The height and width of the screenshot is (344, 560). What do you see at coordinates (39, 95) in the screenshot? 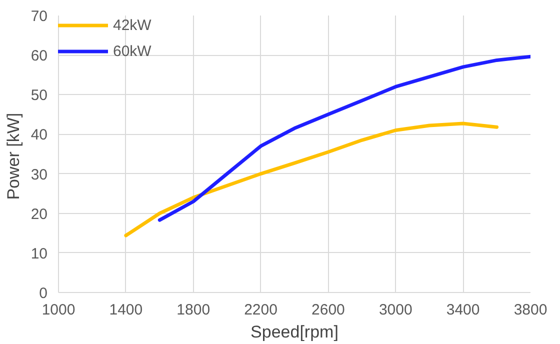
I see `y-tick-label: 50` at bounding box center [39, 95].